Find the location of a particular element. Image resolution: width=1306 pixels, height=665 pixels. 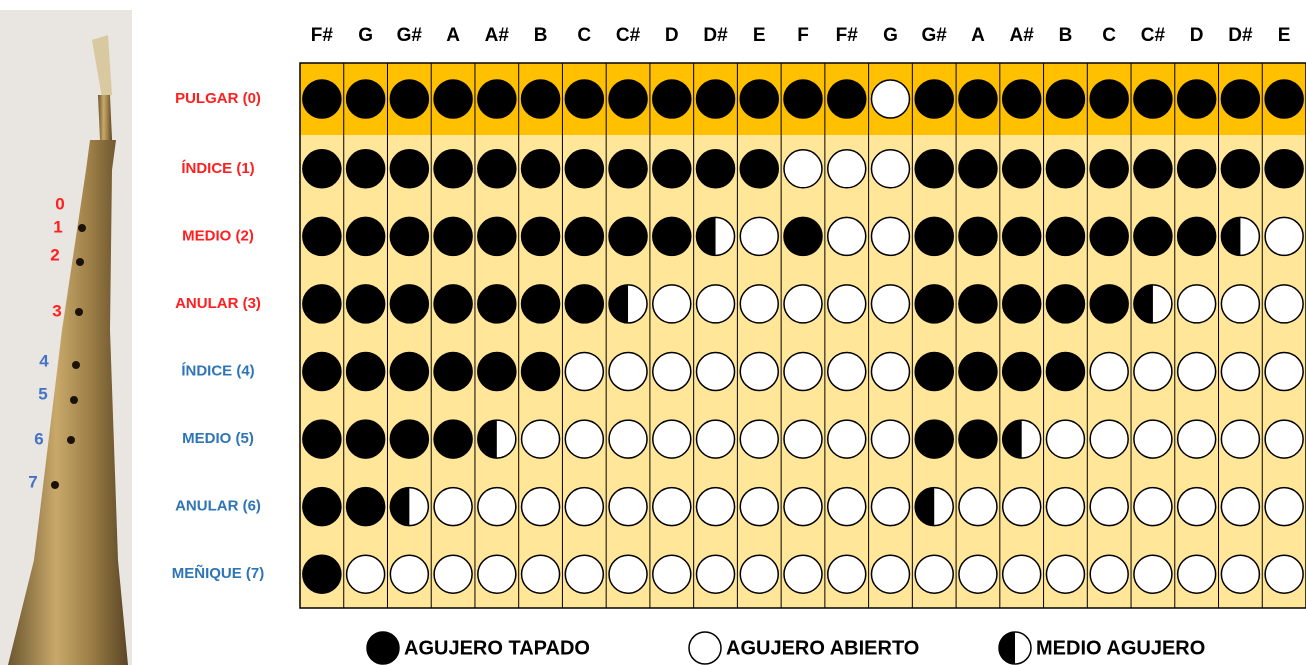

finger-label: ÍNDICE (4) is located at coordinates (217, 370).